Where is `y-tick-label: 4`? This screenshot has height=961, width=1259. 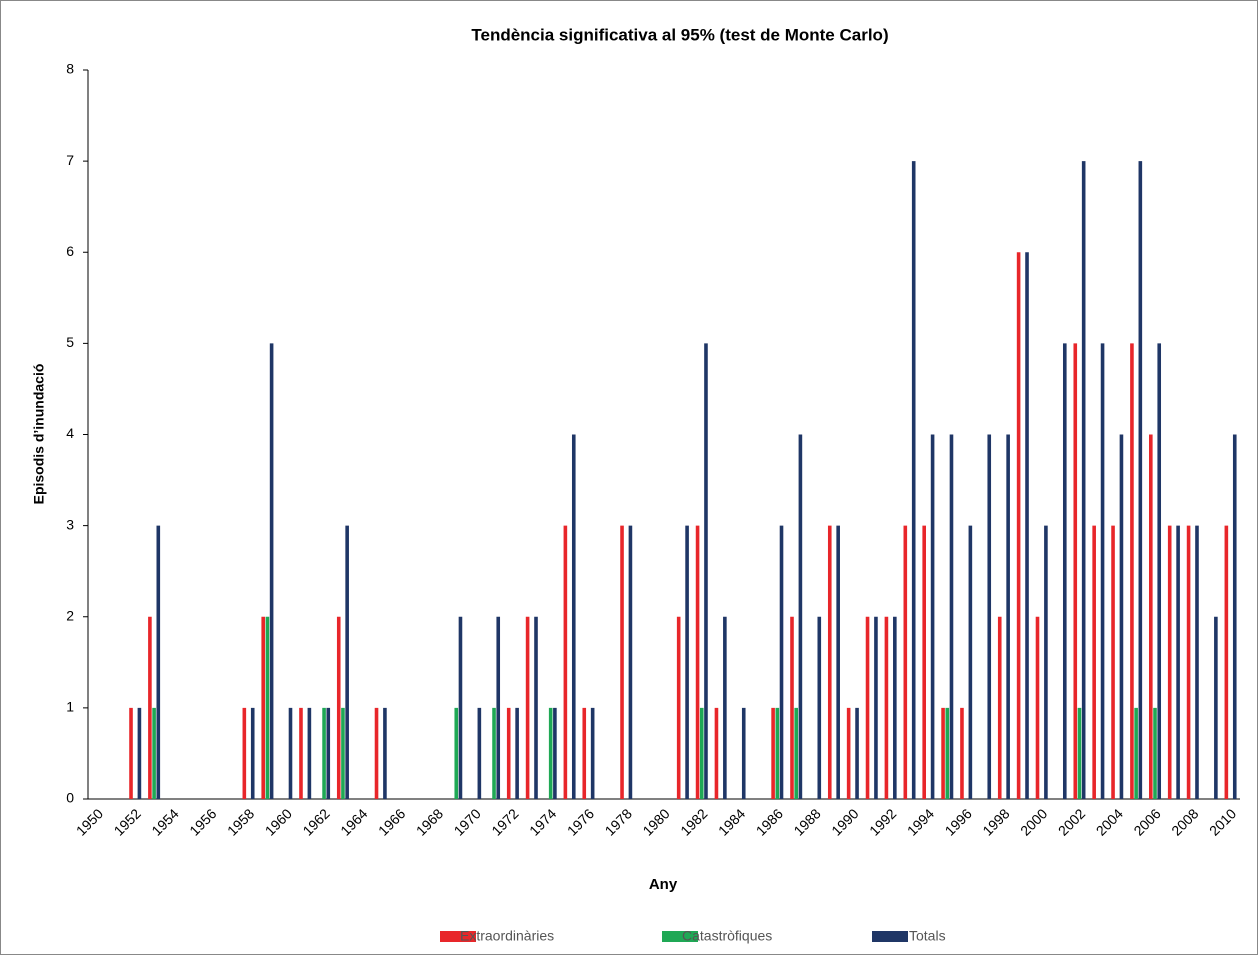 y-tick-label: 4 is located at coordinates (70, 433).